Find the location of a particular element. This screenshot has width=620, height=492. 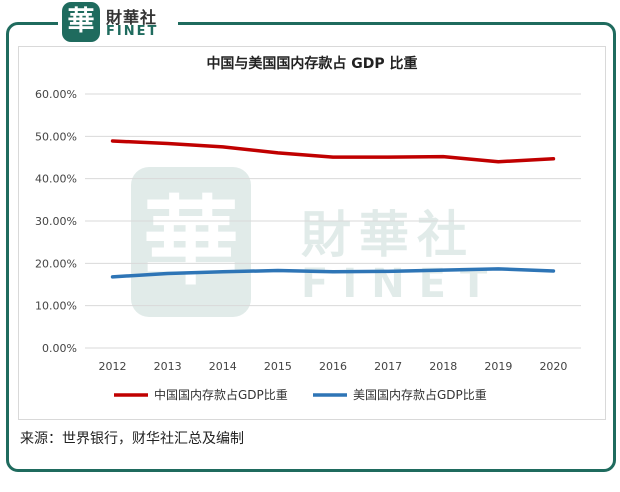

chart-title: 中国与美国国内存款占 GDP 比重 is located at coordinates (312, 64).